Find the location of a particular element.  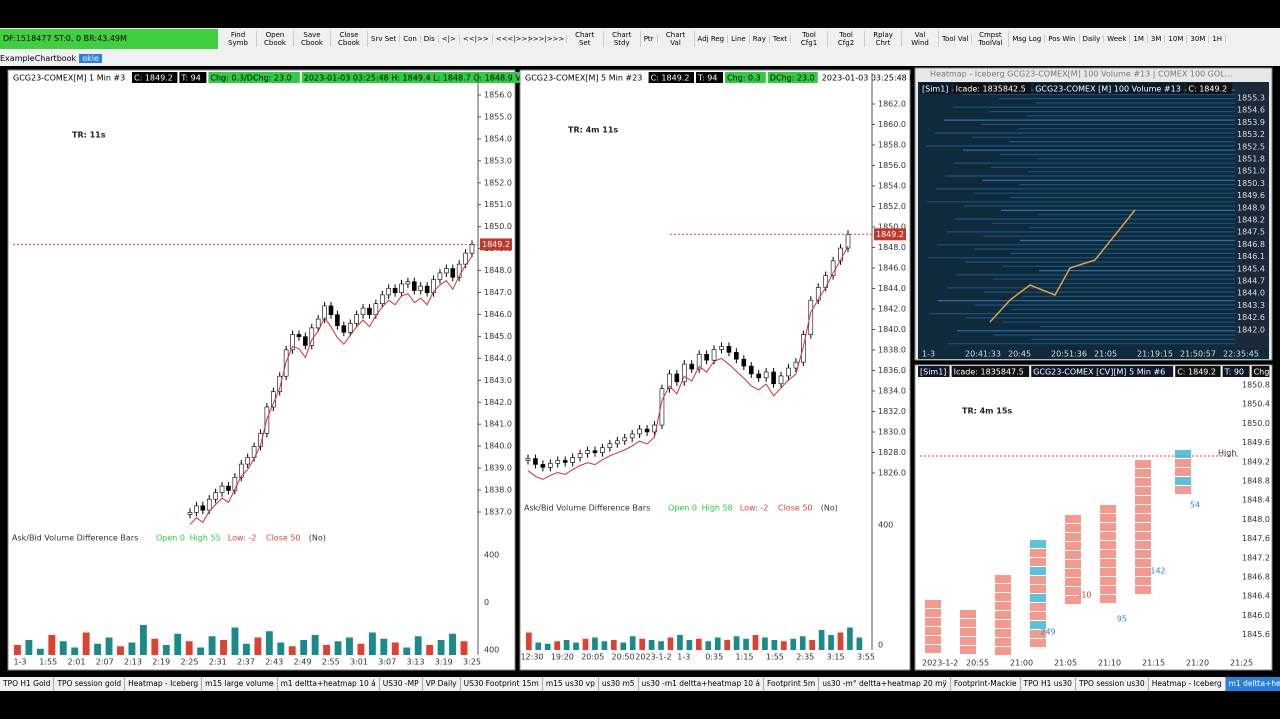

chartbook-tab: TPO session gold is located at coordinates (90, 684).